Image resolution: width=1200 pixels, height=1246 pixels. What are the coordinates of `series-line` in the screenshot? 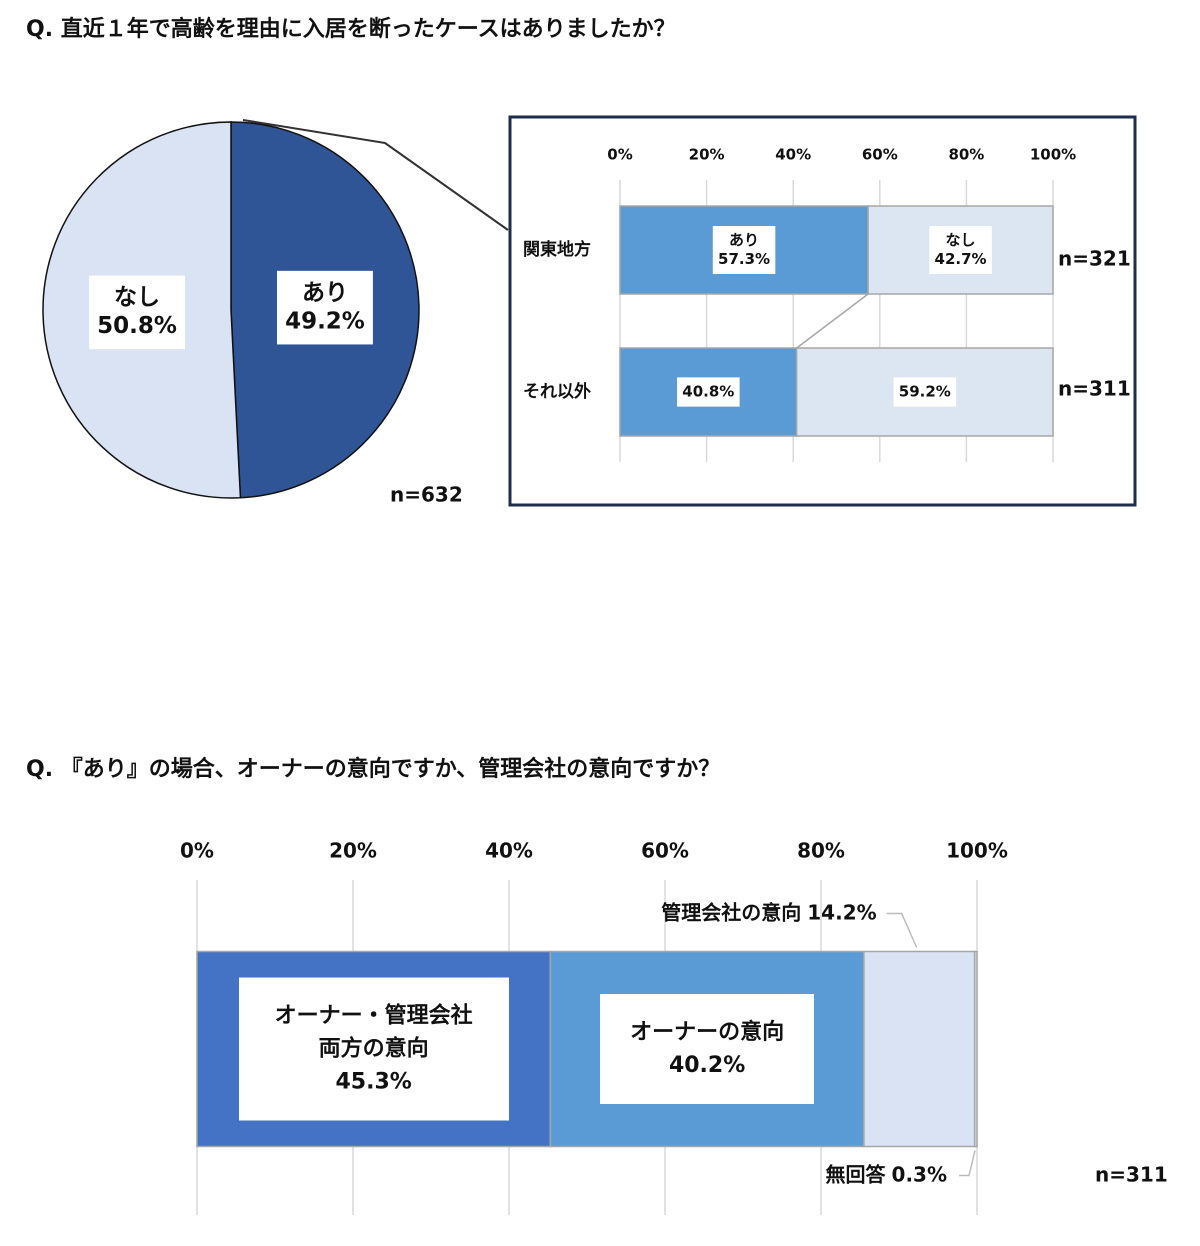 It's located at (832, 321).